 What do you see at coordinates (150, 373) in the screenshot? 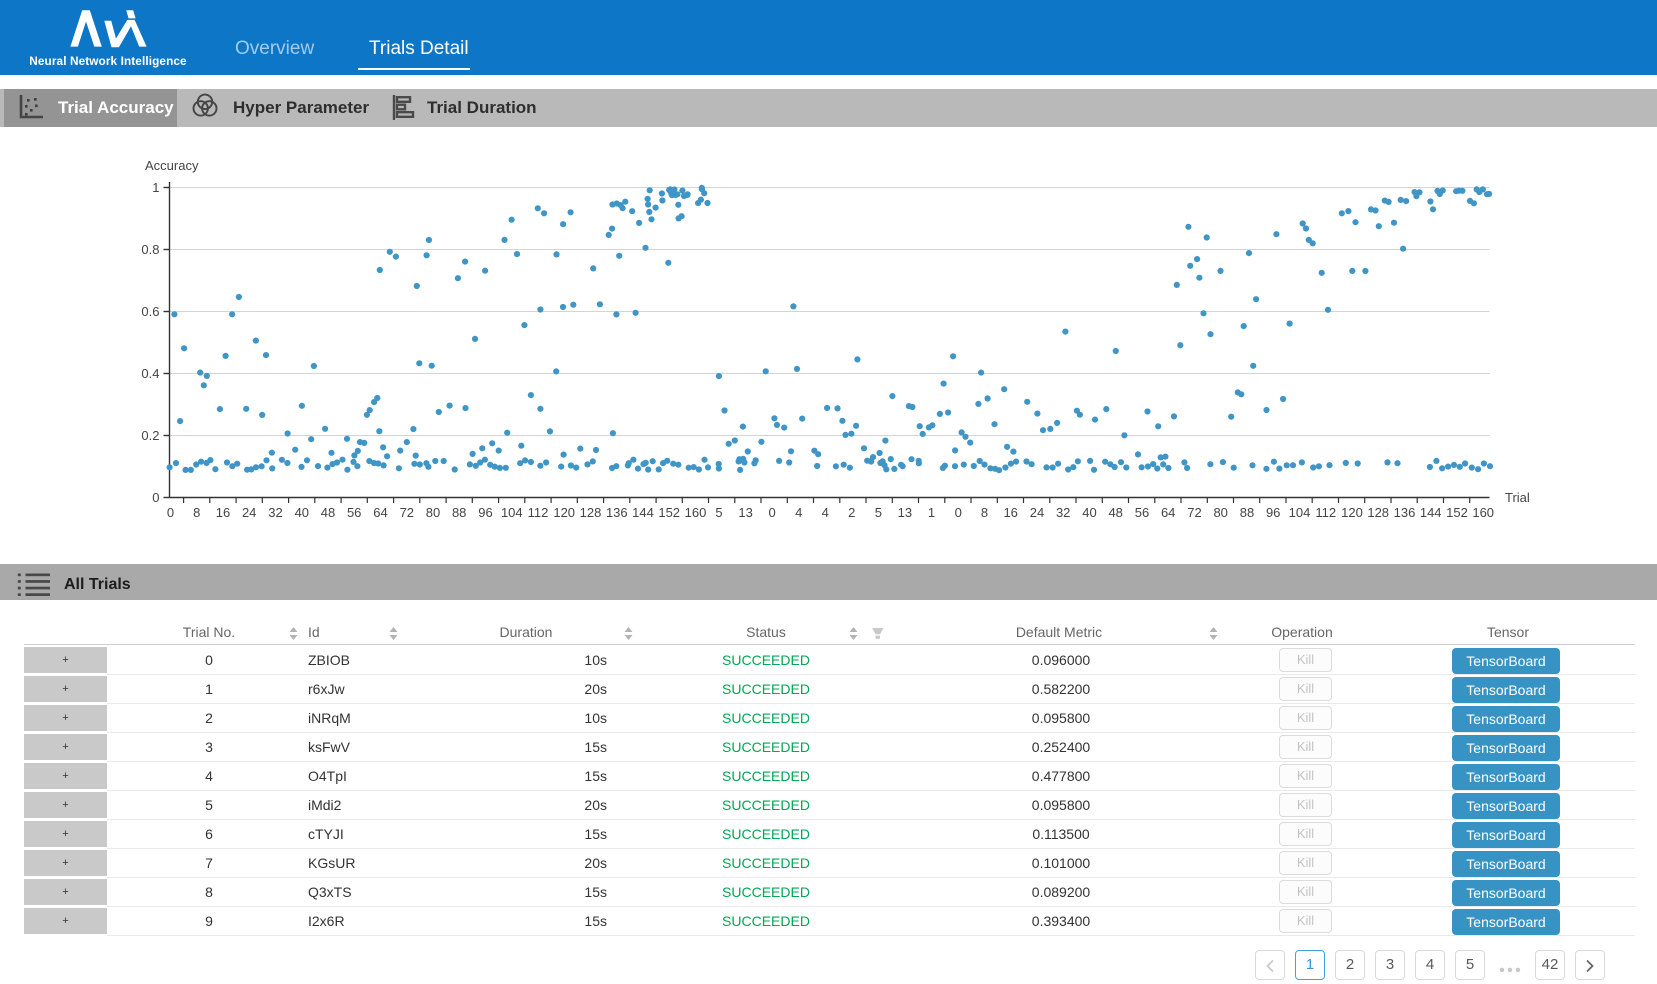
I see `svg-text: 0.4` at bounding box center [150, 373].